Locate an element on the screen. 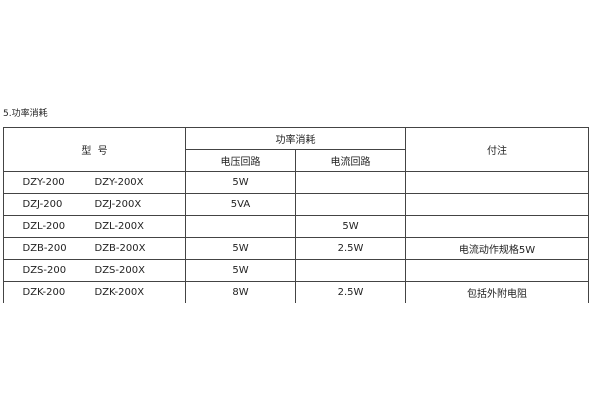 The height and width of the screenshot is (400, 600). section-title: 5.功率消耗 is located at coordinates (25, 114).